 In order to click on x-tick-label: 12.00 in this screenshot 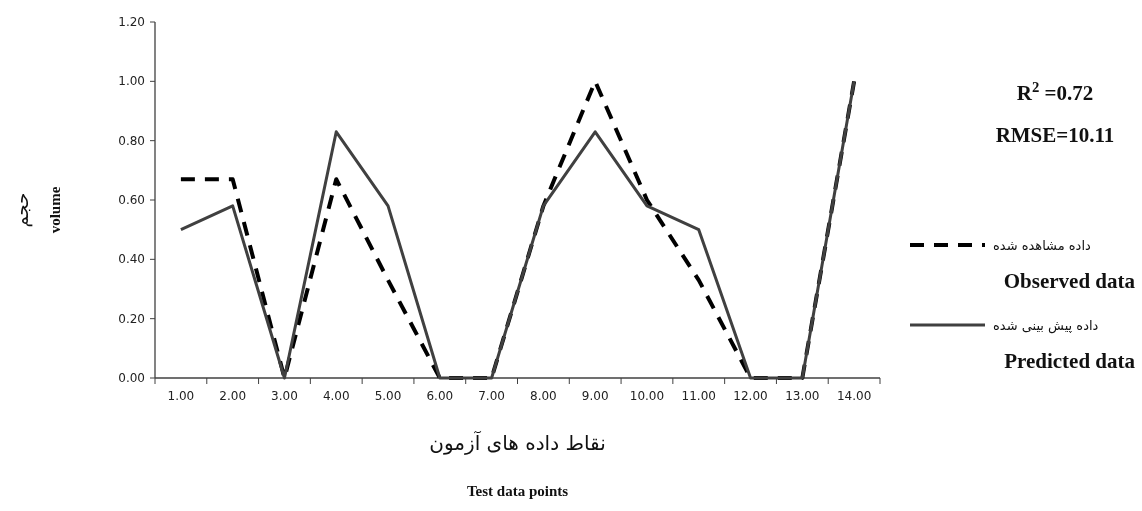, I will do `click(750, 396)`.